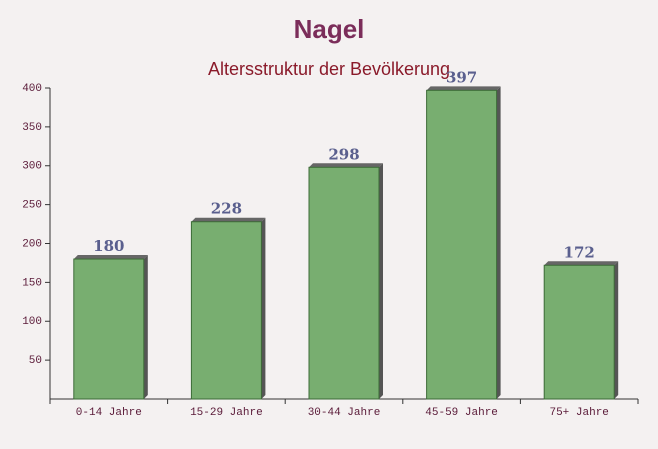  I want to click on y-tick-label: 150, so click(32, 283).